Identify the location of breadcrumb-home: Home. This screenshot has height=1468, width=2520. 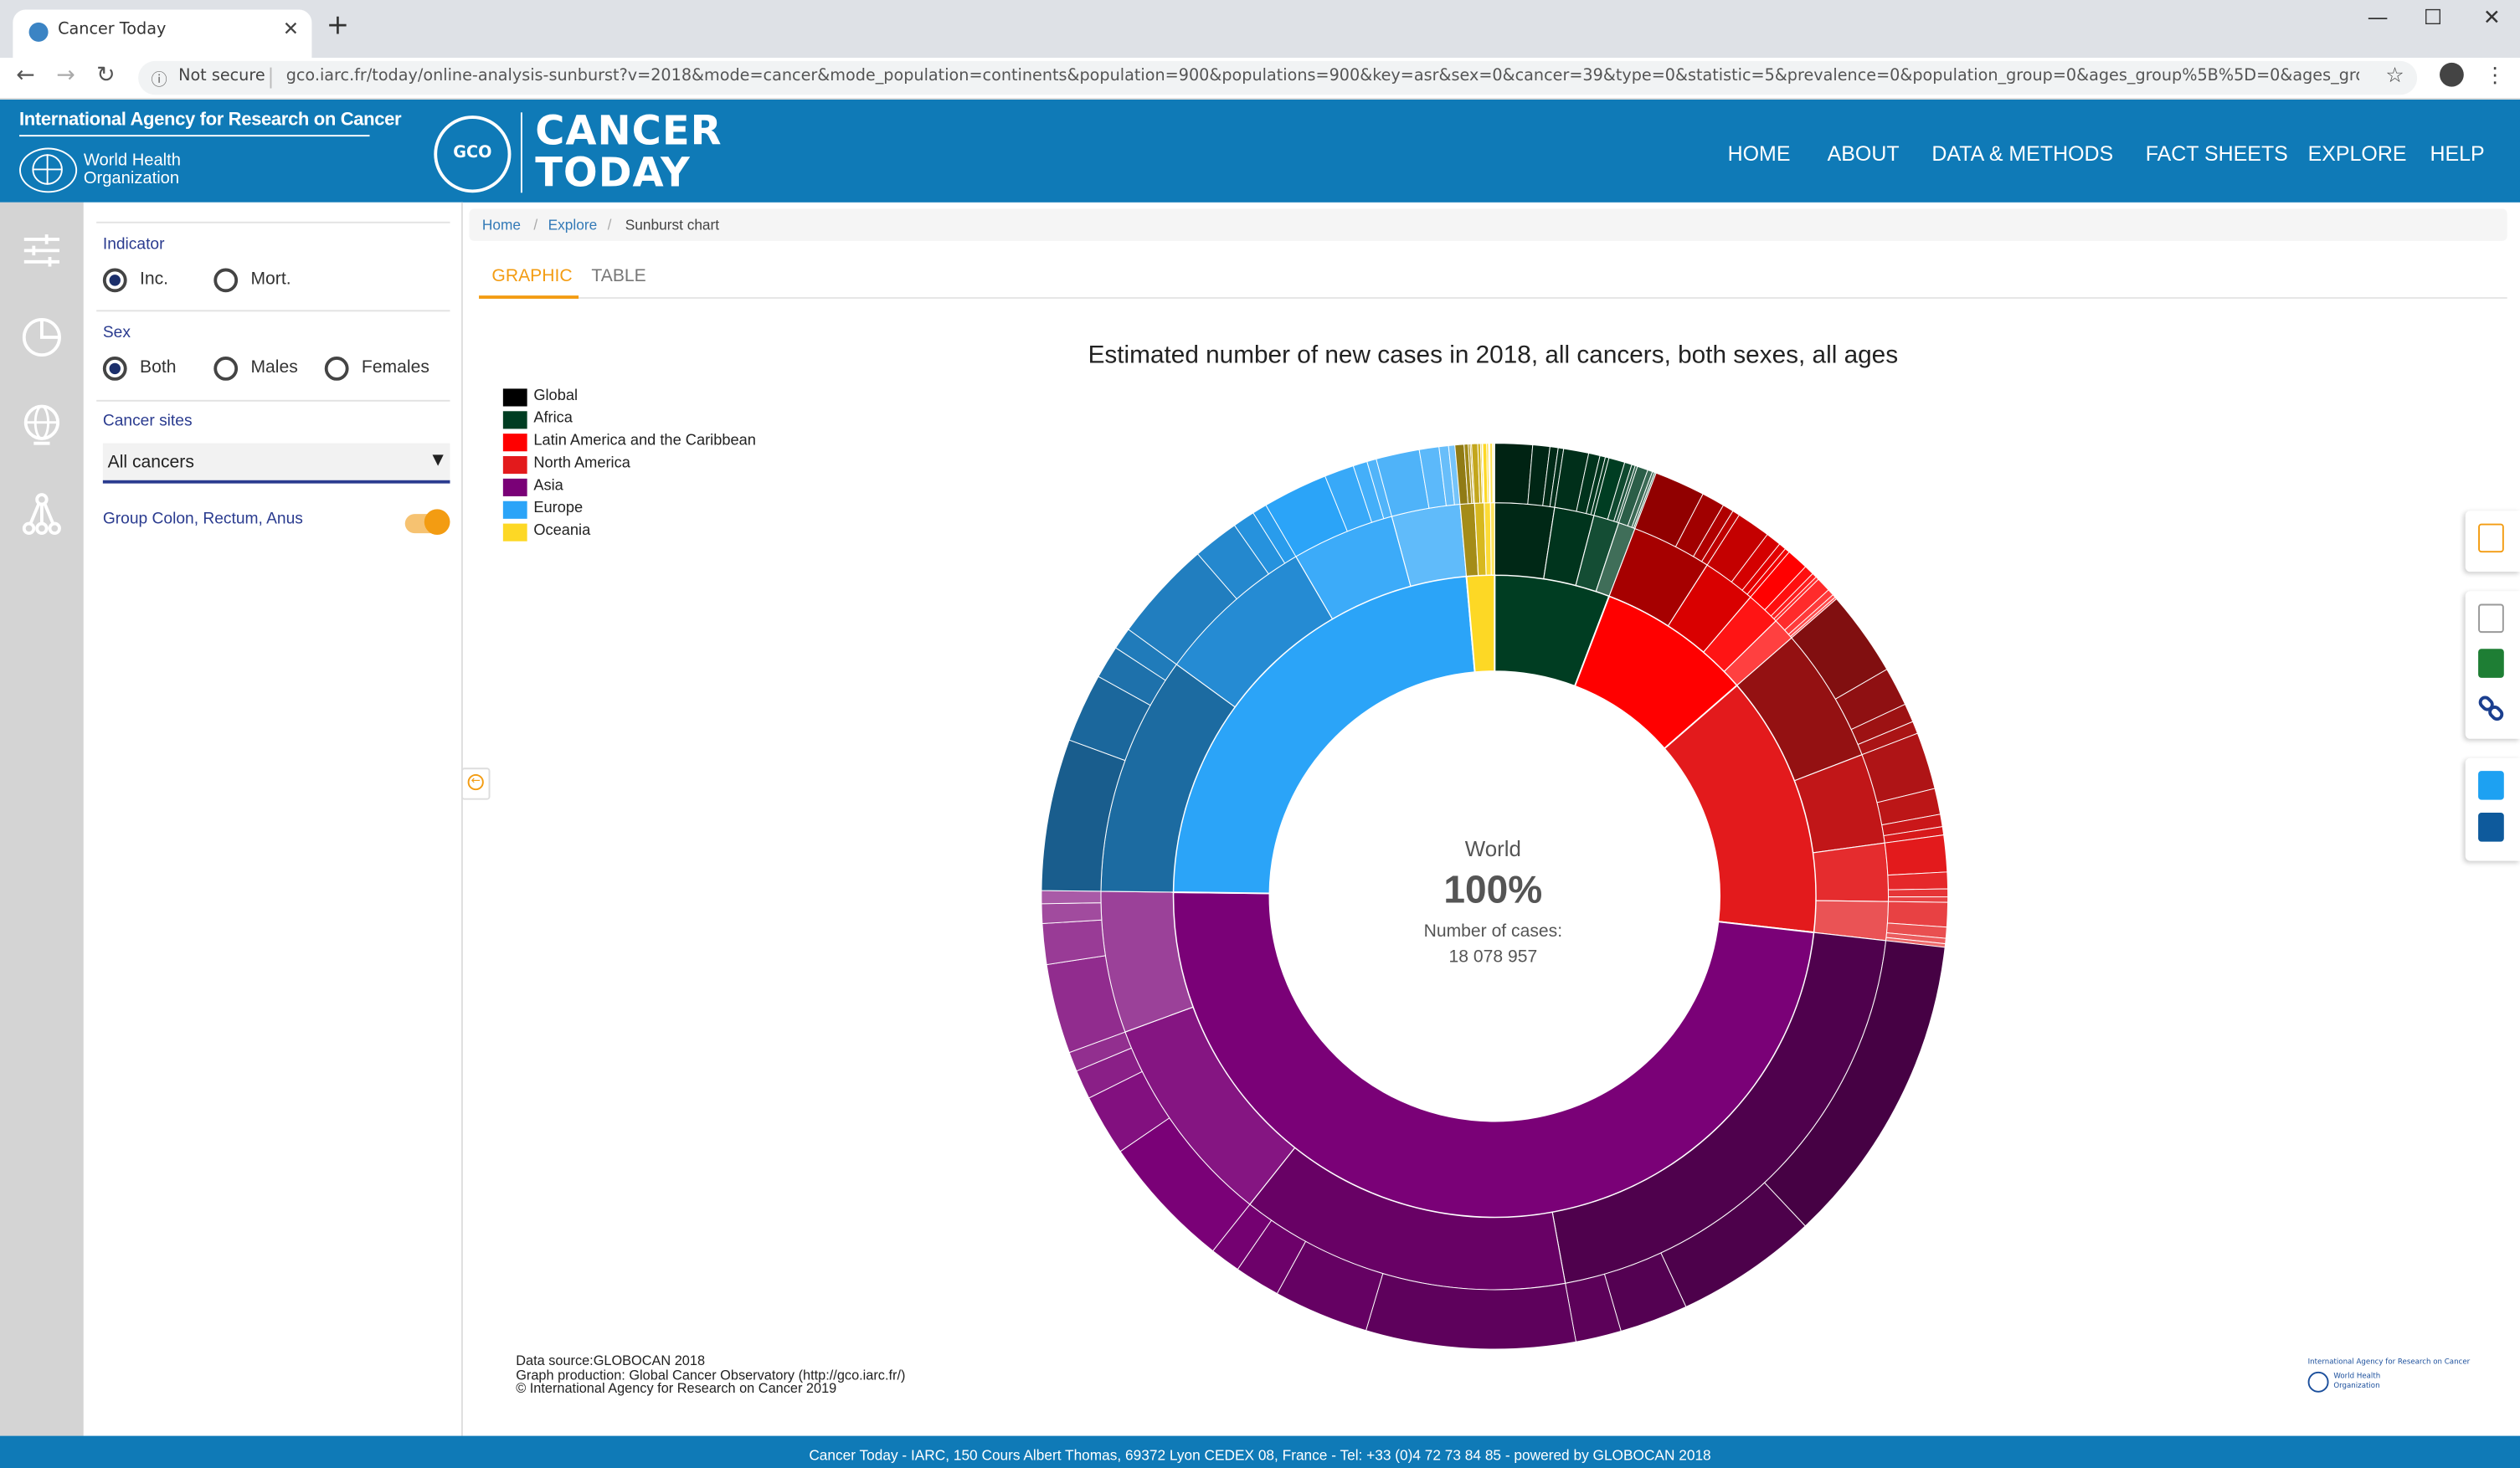
(501, 225).